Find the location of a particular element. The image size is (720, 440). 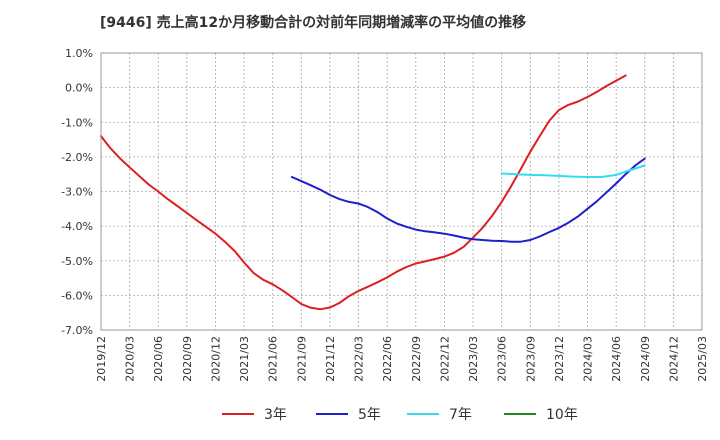

x-tick-label: 2021/12 is located at coordinates (330, 359).